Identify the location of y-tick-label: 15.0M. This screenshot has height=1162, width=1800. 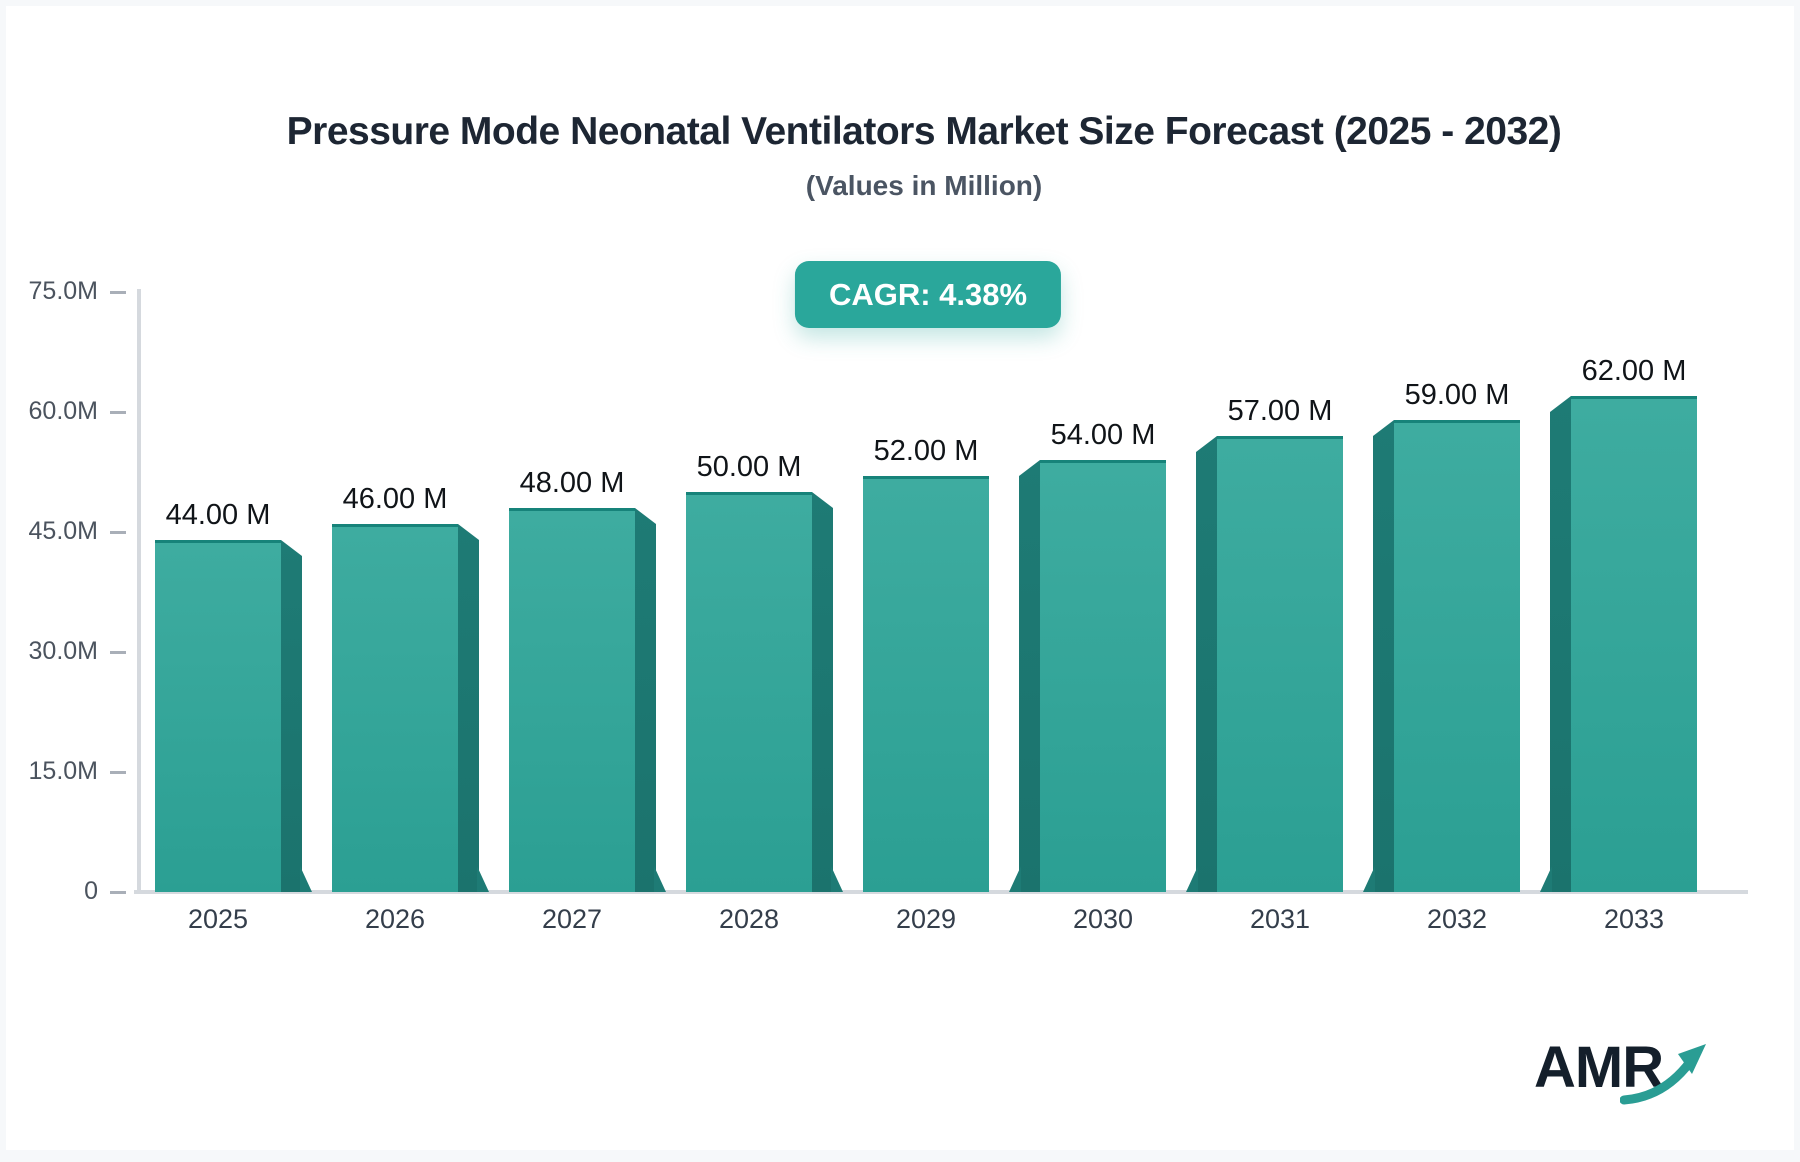
(63, 771).